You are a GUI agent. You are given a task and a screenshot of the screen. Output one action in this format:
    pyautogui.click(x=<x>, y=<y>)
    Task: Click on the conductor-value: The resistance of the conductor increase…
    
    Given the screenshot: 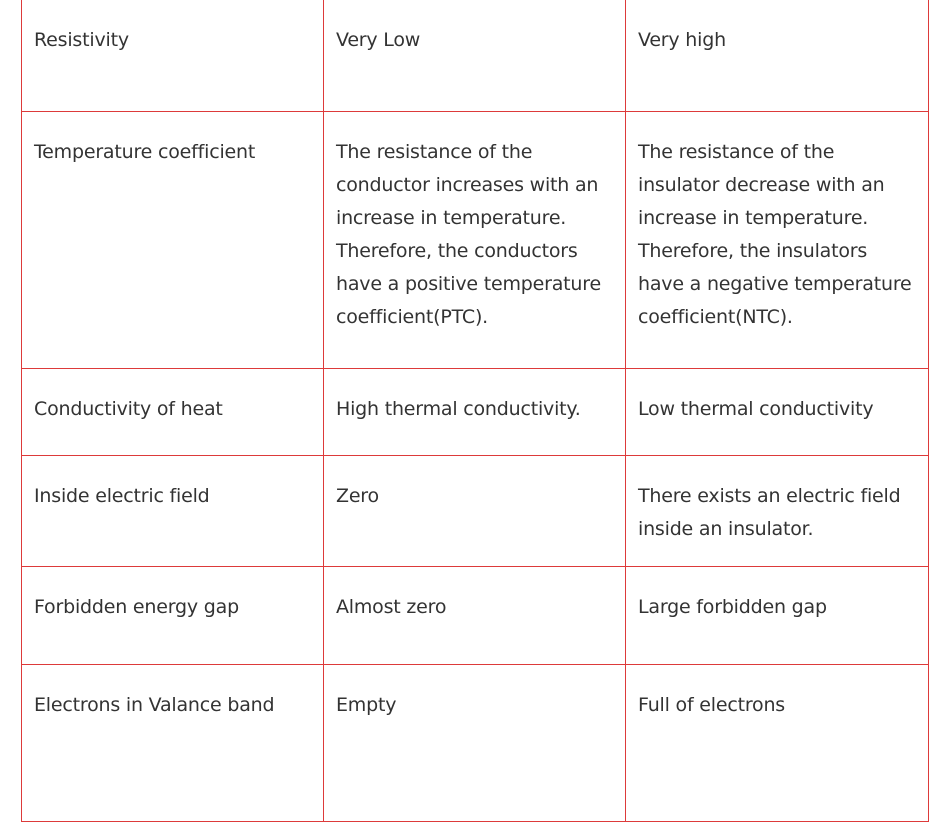 What is the action you would take?
    pyautogui.click(x=468, y=234)
    